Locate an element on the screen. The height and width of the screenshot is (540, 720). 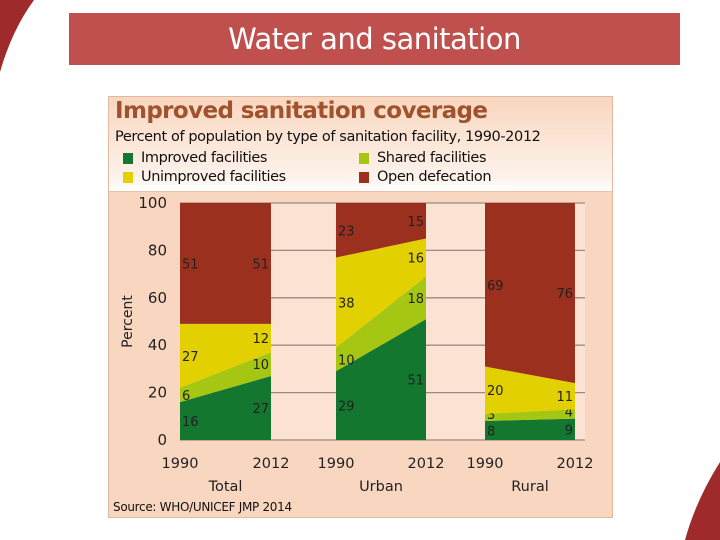
legend-item-shared: Shared facilities is located at coordinates (423, 158).